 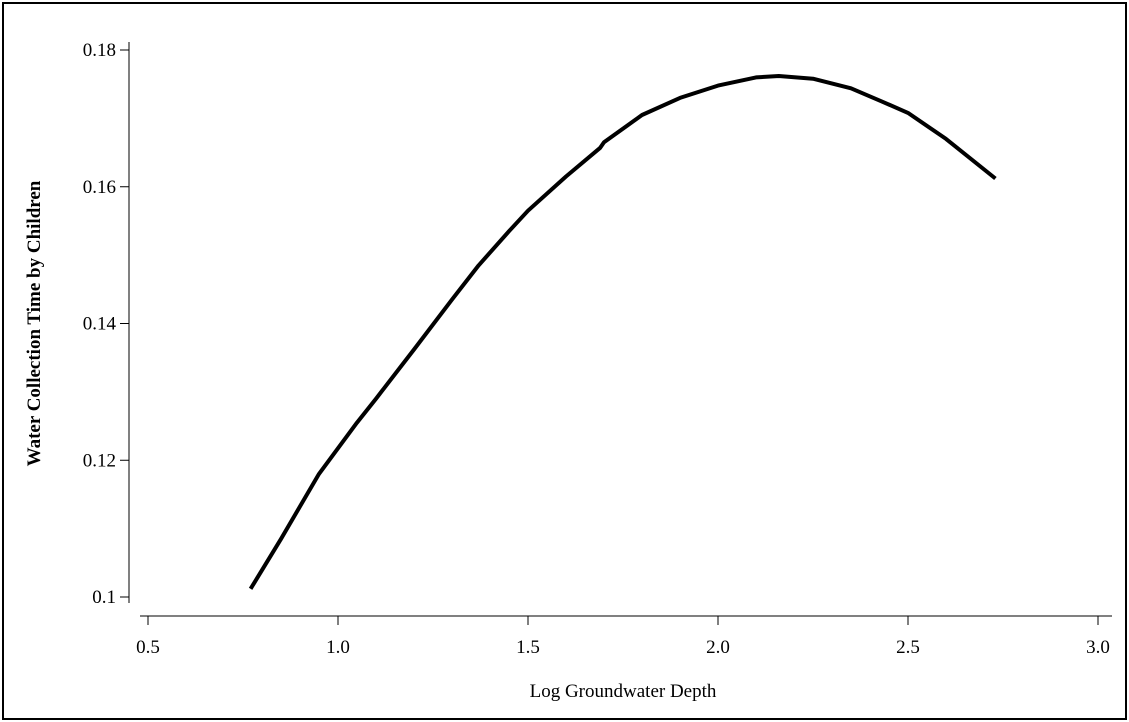 I want to click on x-tick-label: 2.5, so click(x=908, y=647).